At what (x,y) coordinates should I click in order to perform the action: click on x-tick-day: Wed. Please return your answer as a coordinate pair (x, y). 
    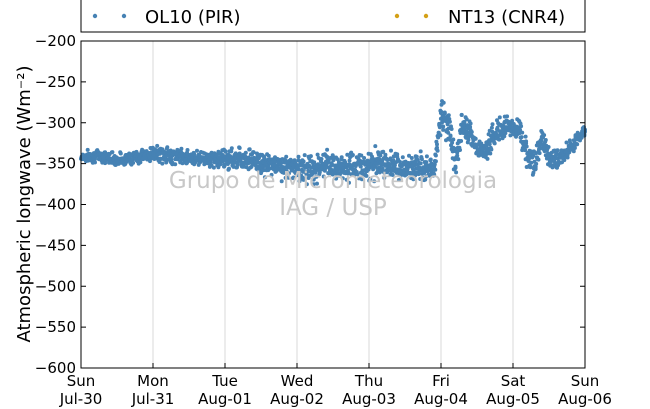
    Looking at the image, I should click on (297, 381).